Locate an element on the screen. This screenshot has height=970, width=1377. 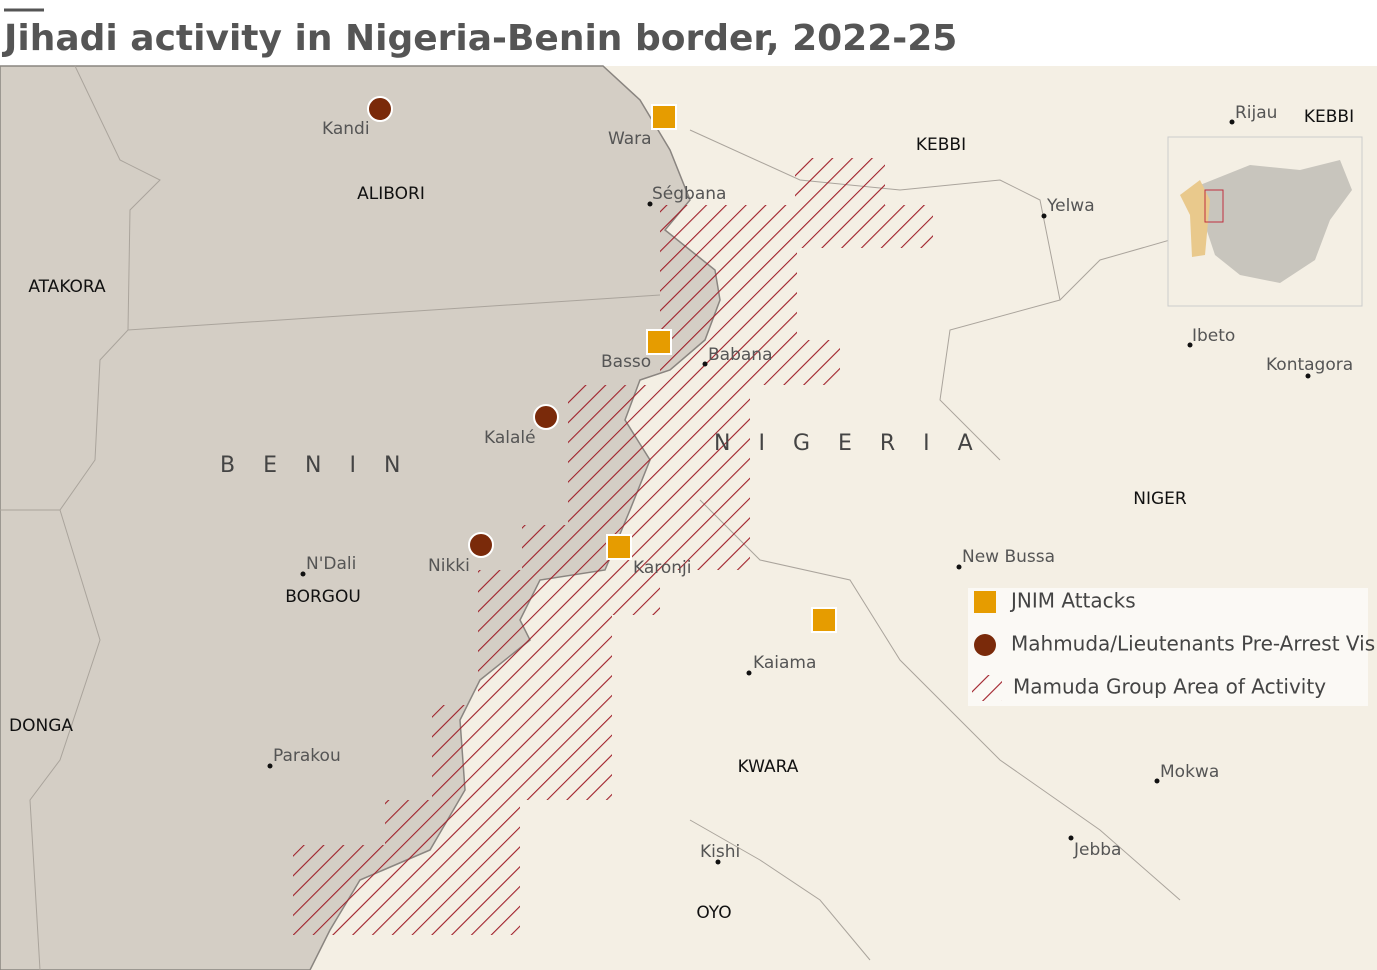
visit-markers is located at coordinates (463, 327).